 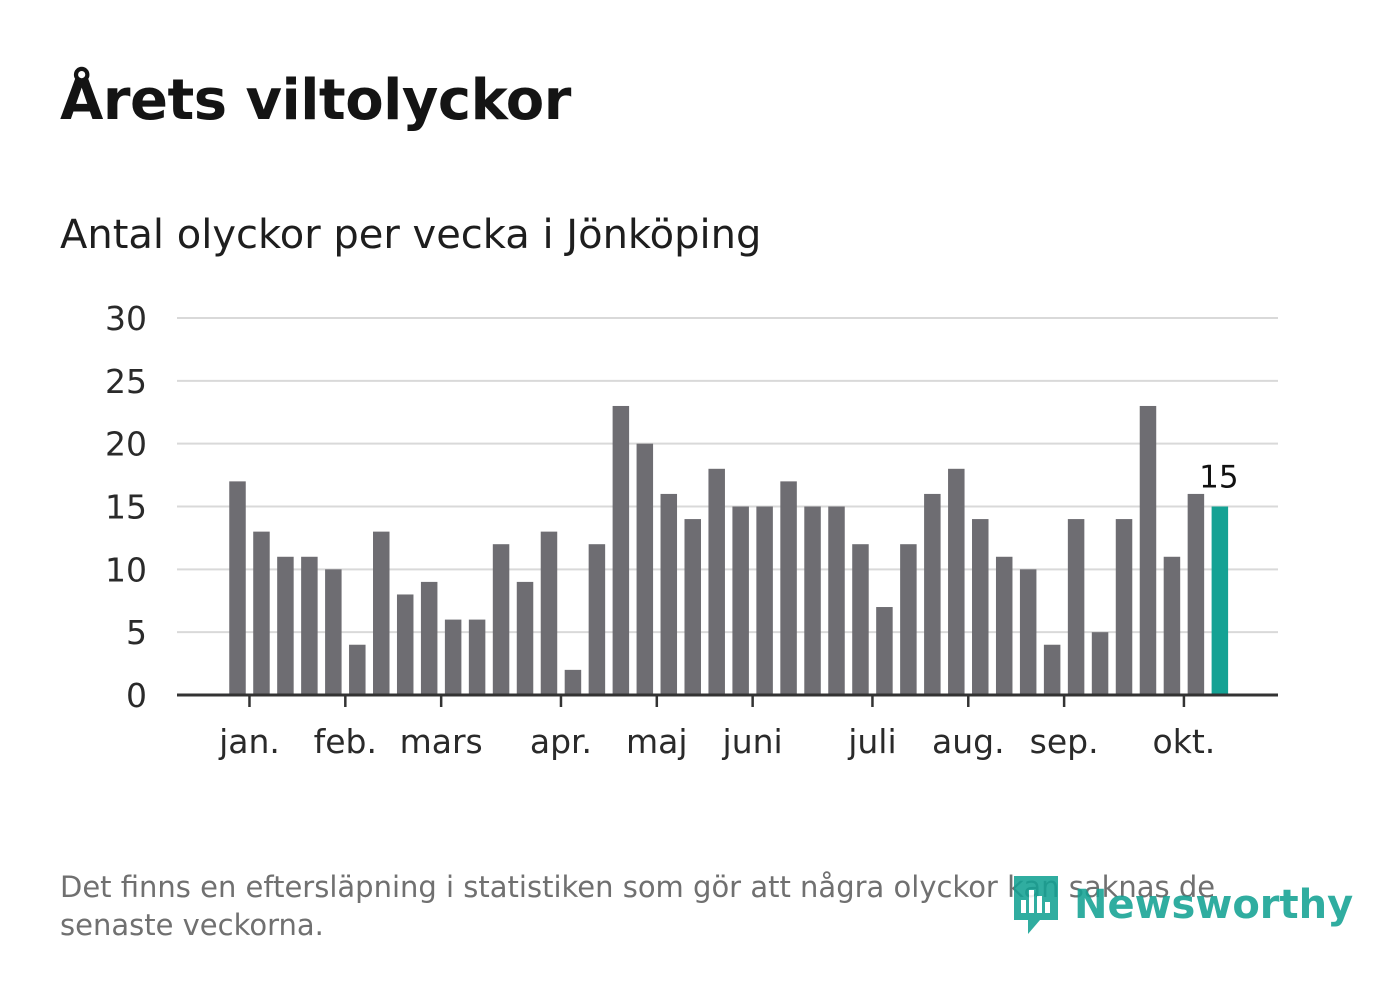 What do you see at coordinates (657, 741) in the screenshot?
I see `x-tick-label: maj` at bounding box center [657, 741].